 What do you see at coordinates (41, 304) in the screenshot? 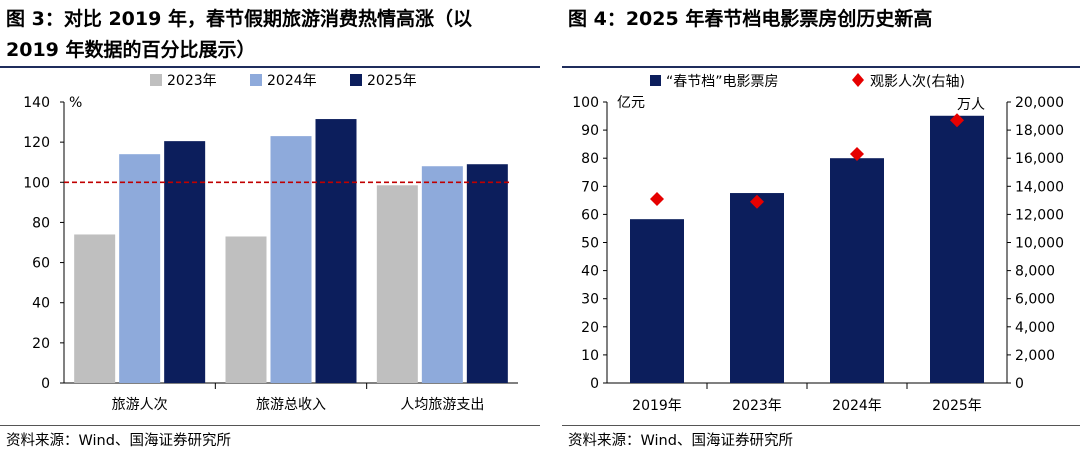
I see `y-tick-label-2: 40` at bounding box center [41, 304].